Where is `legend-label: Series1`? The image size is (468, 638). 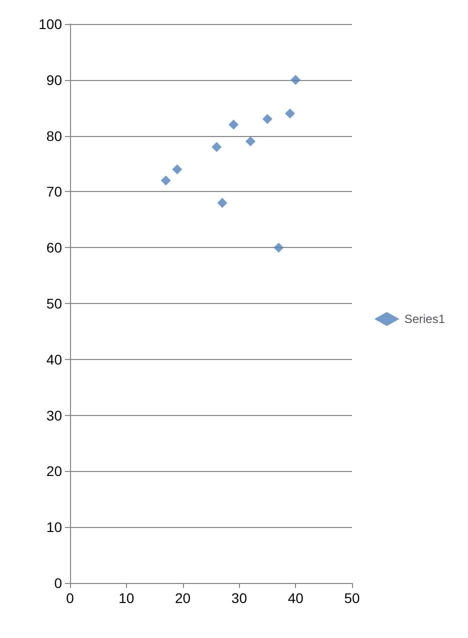
legend-label: Series1 is located at coordinates (425, 319).